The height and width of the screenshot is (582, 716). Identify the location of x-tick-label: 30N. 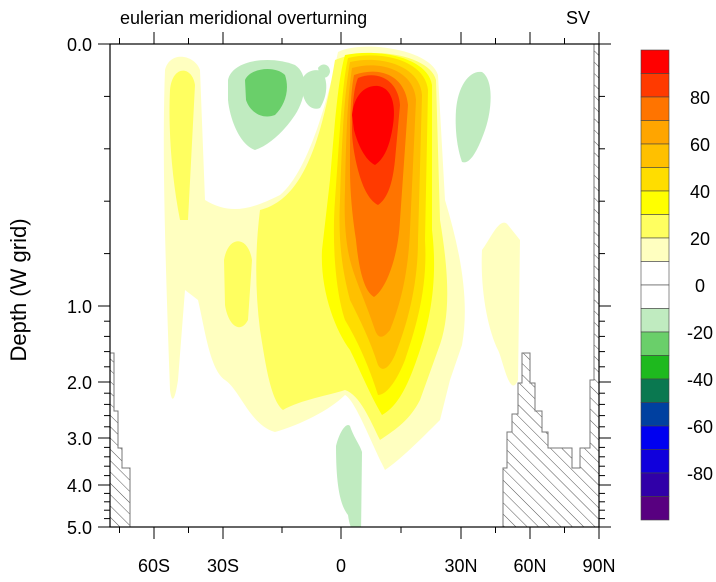
(460, 566).